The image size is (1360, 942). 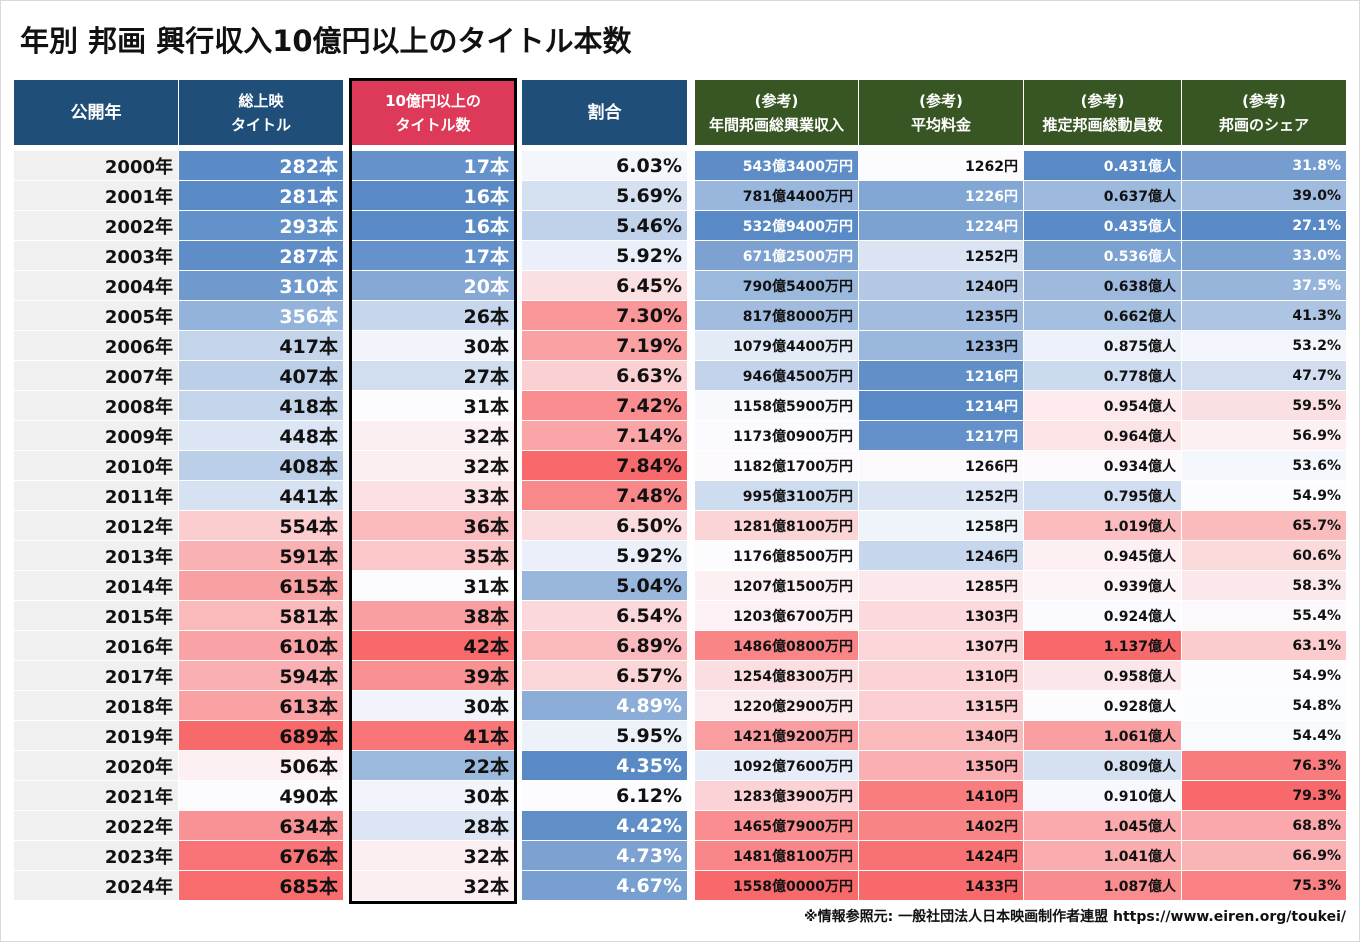 I want to click on cell-share: 66.9%, so click(x=1264, y=855).